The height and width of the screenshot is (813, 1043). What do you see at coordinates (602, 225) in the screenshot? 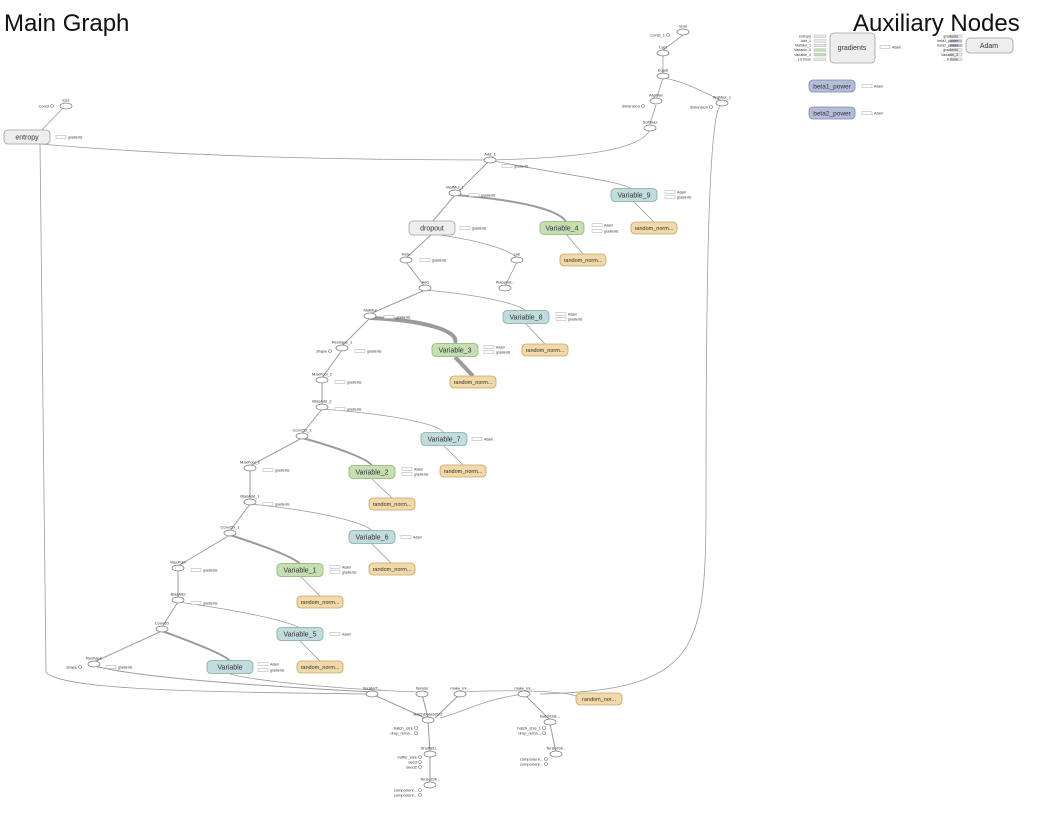
I see `var4-adam-stub: Adam` at bounding box center [602, 225].